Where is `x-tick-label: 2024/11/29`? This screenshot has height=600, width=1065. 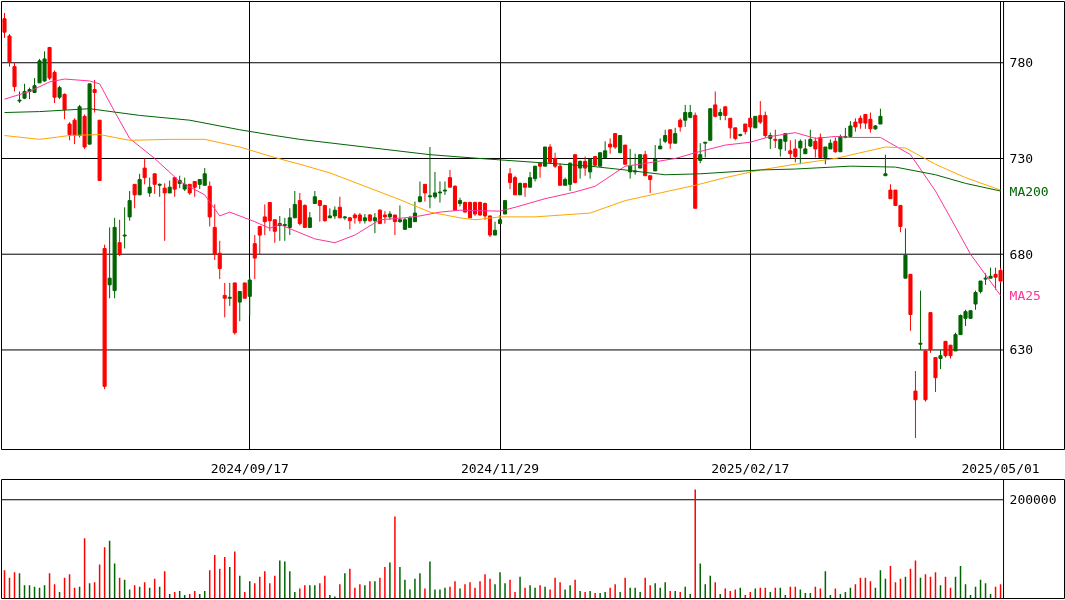
x-tick-label: 2024/11/29 is located at coordinates (500, 468).